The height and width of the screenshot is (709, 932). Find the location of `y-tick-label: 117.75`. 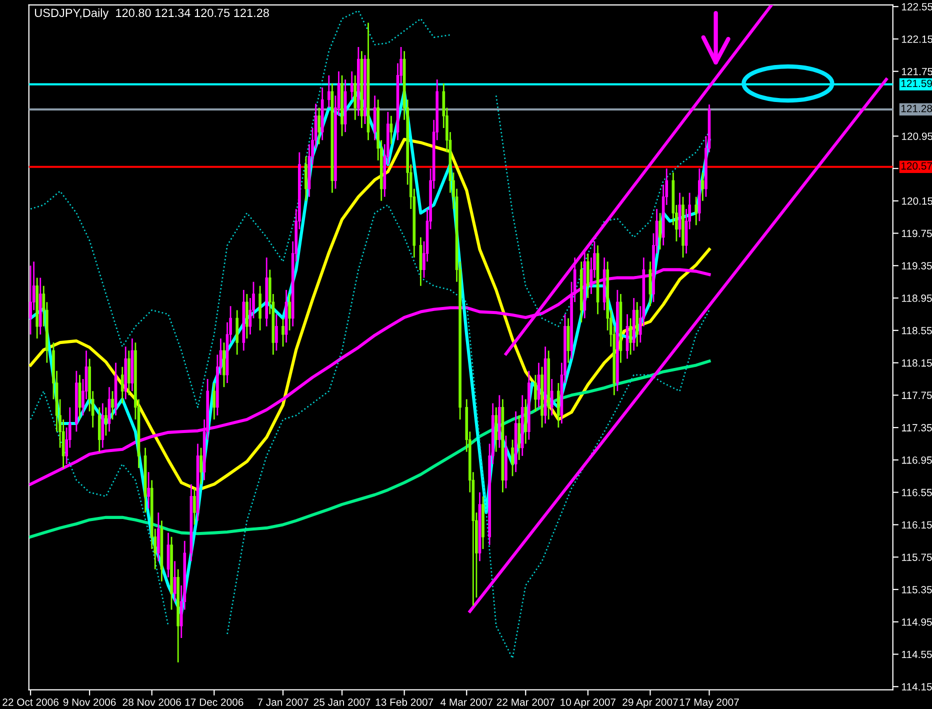

y-tick-label: 117.75 is located at coordinates (917, 396).